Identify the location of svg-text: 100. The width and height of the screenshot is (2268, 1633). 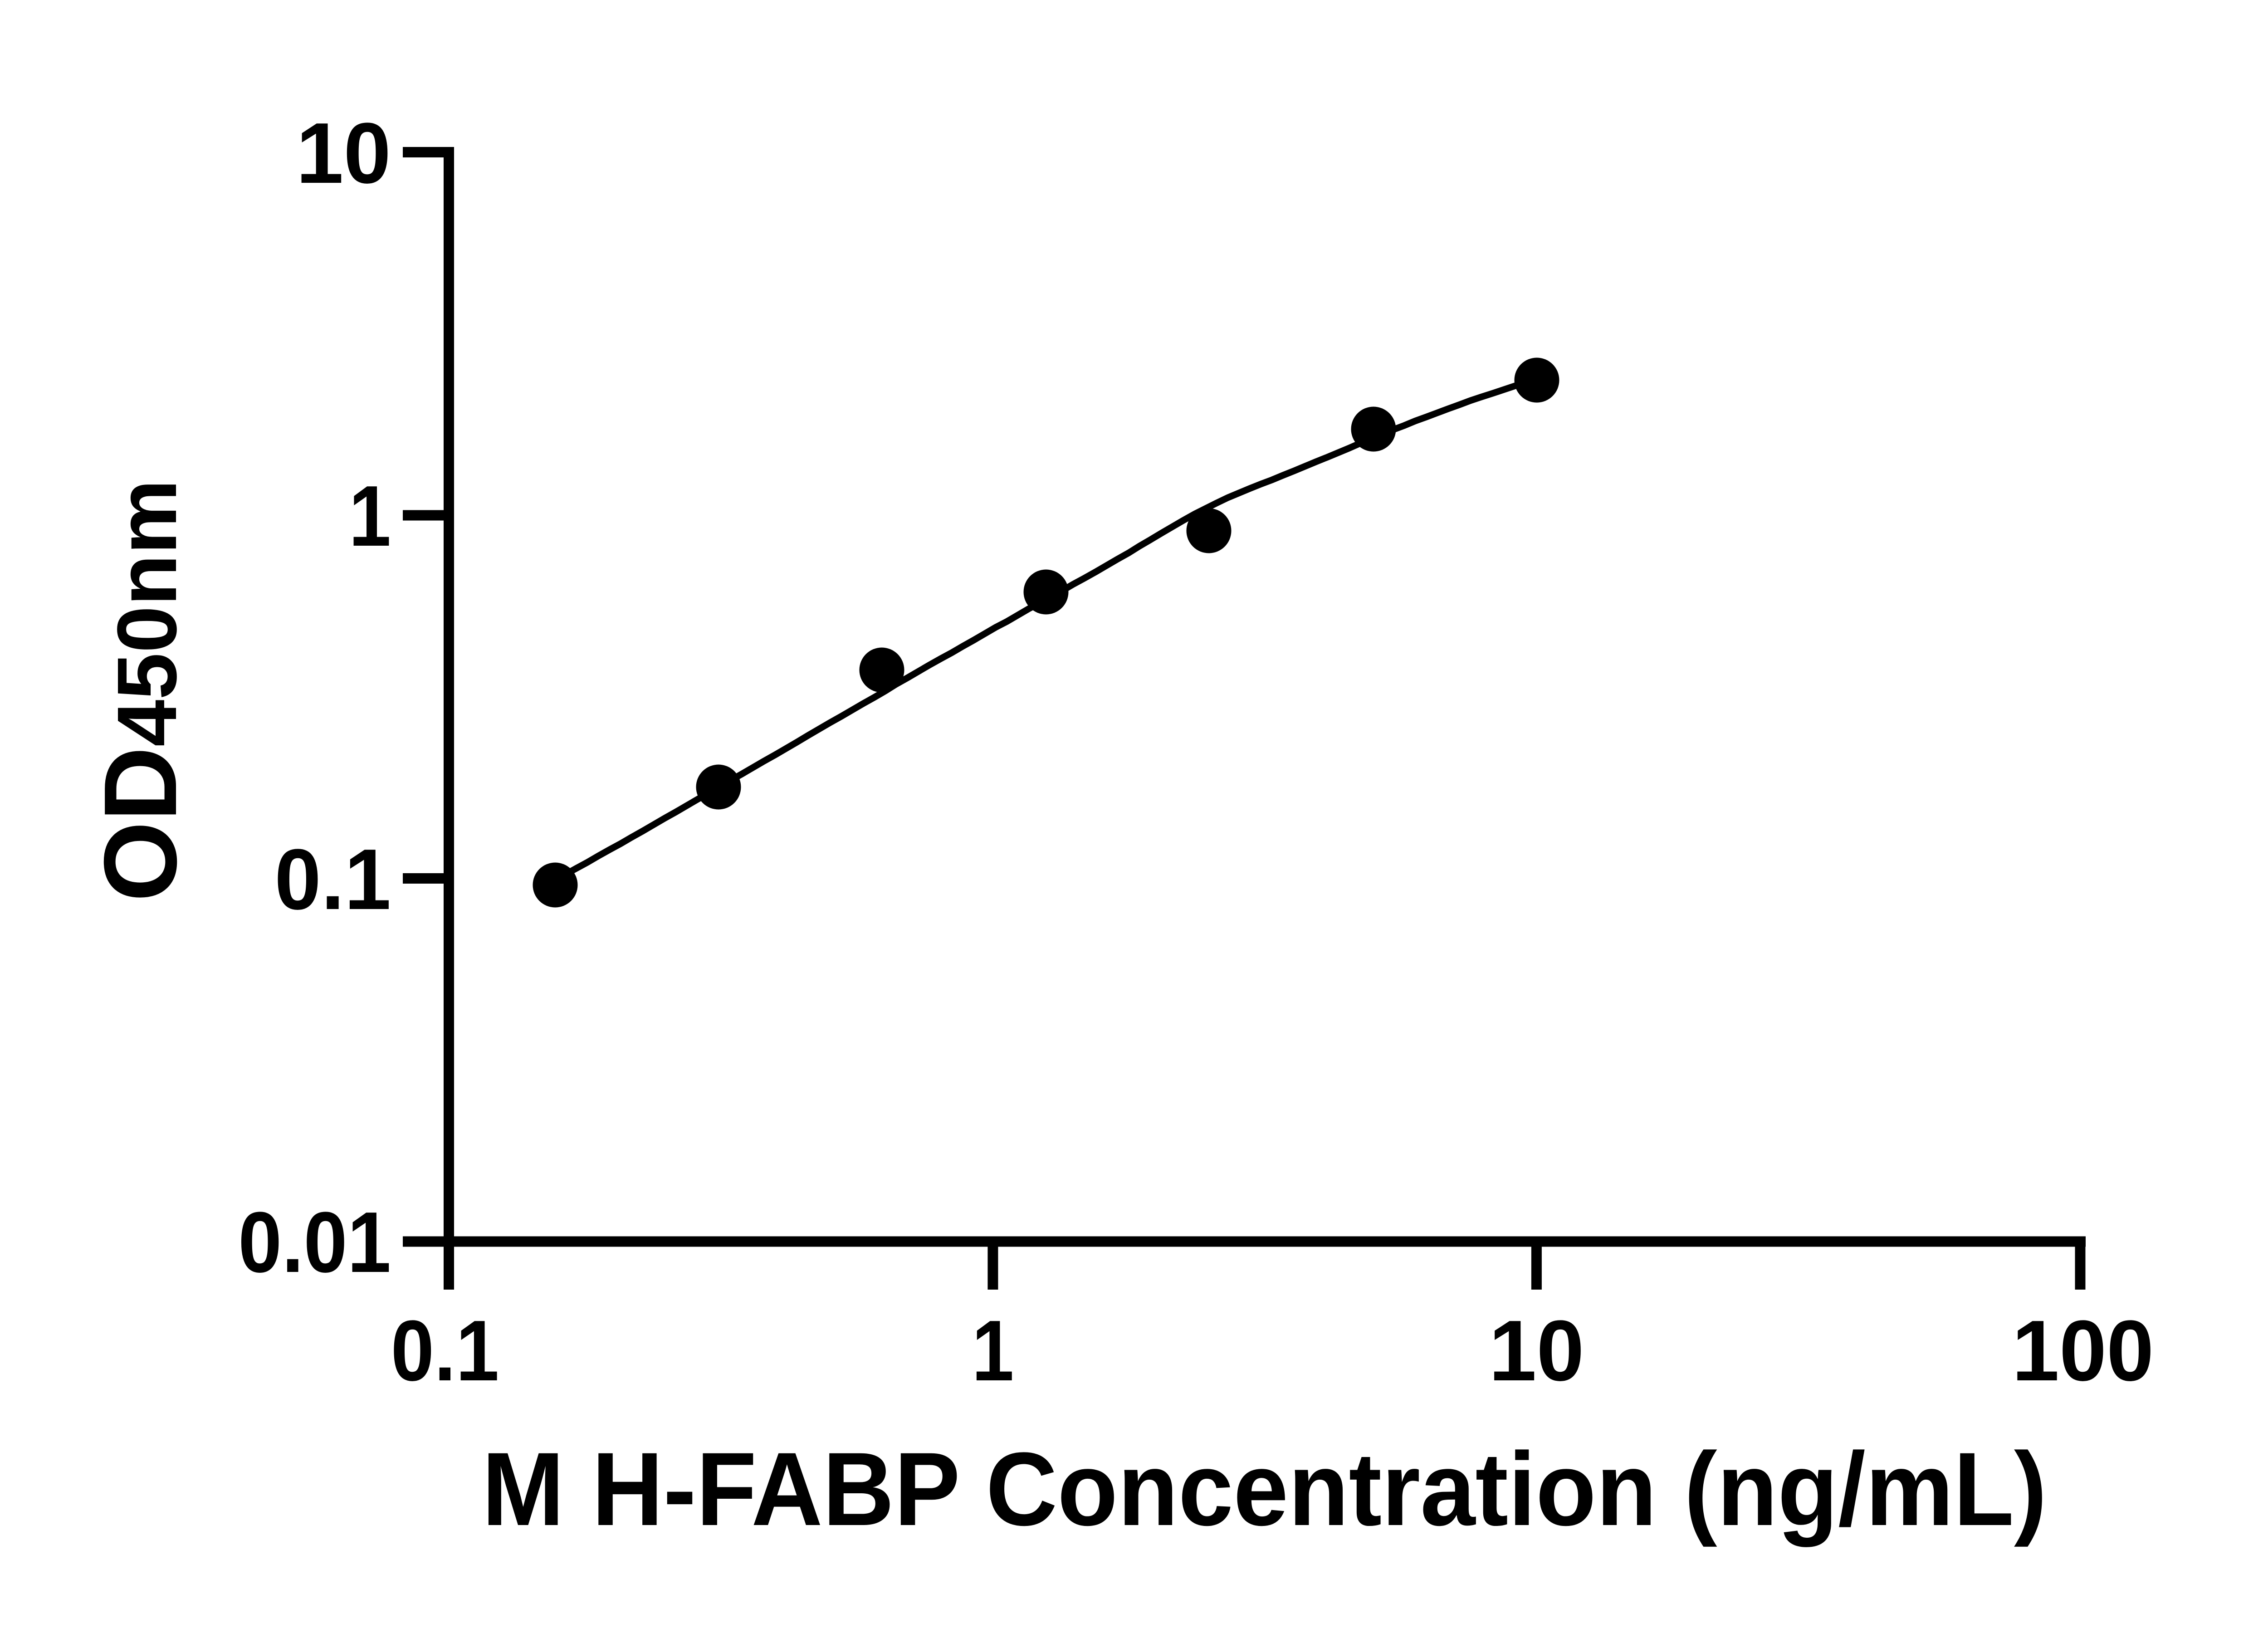
(2083, 1351).